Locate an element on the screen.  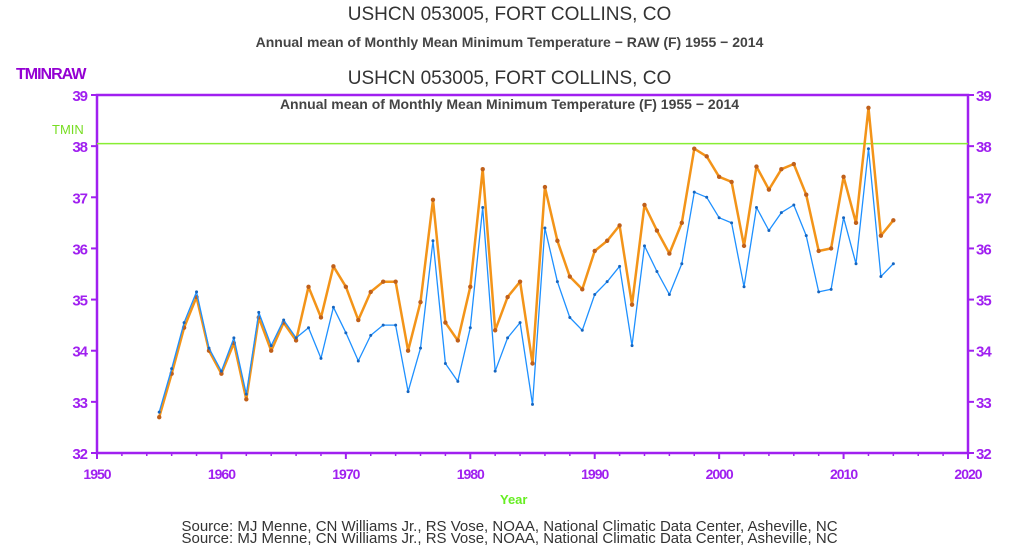
y-tick-label-right: 38 is located at coordinates (983, 147).